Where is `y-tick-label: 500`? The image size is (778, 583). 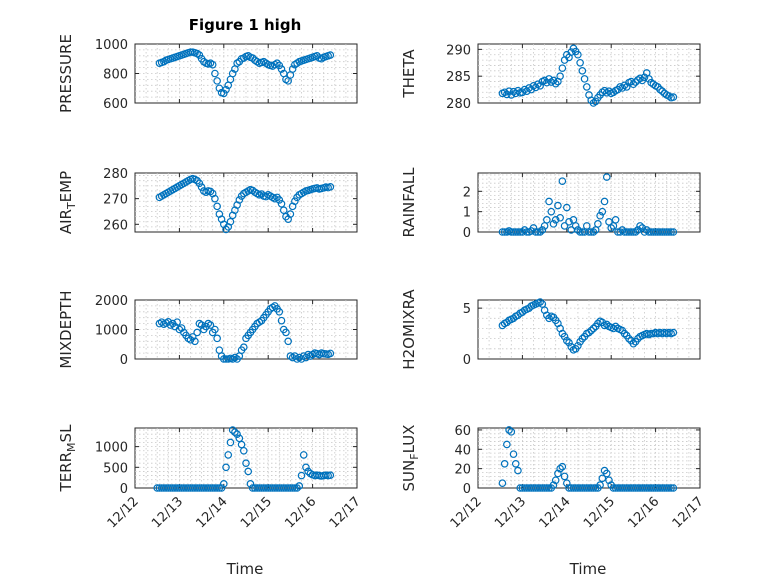
y-tick-label: 500 is located at coordinates (115, 468).